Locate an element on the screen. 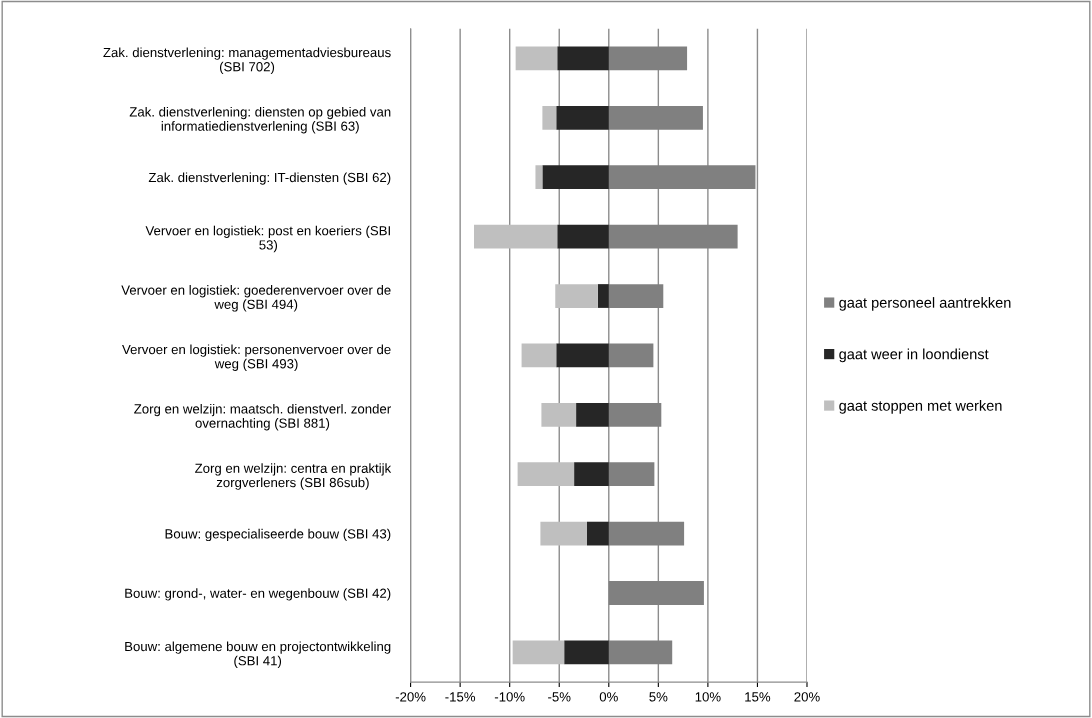 The image size is (1092, 718). x-tick-label: 5% is located at coordinates (658, 697).